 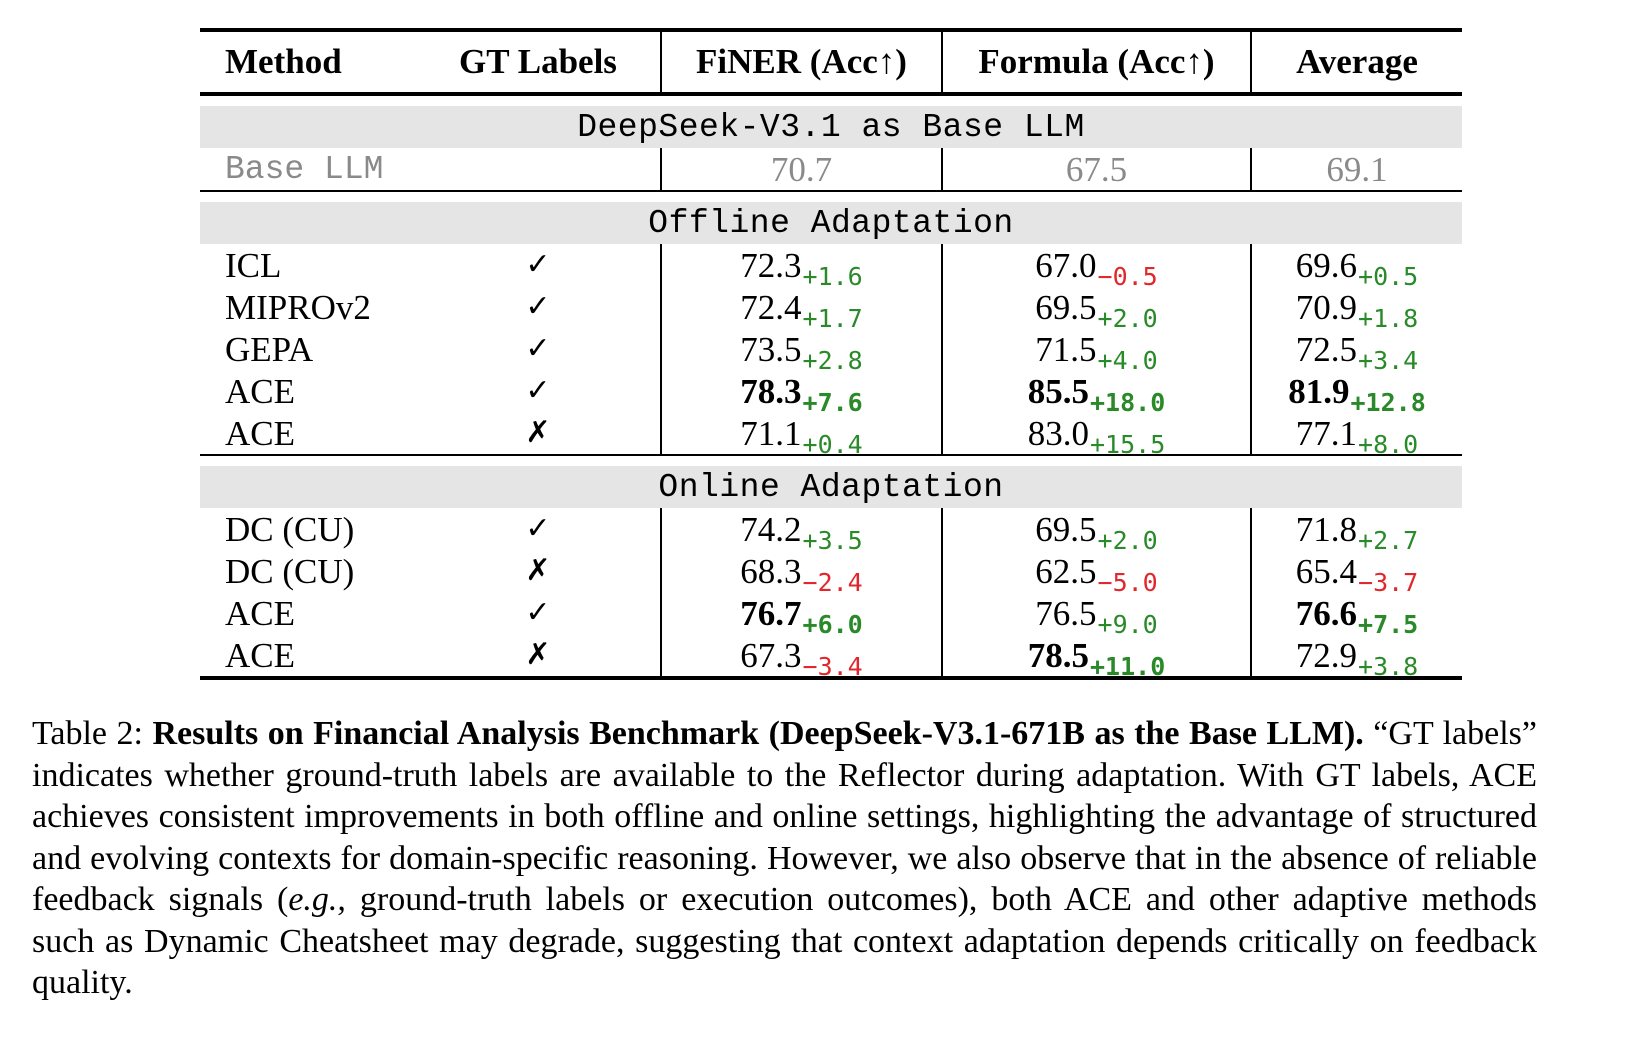 I want to click on header-gt-labels: GT Labels, so click(x=539, y=62).